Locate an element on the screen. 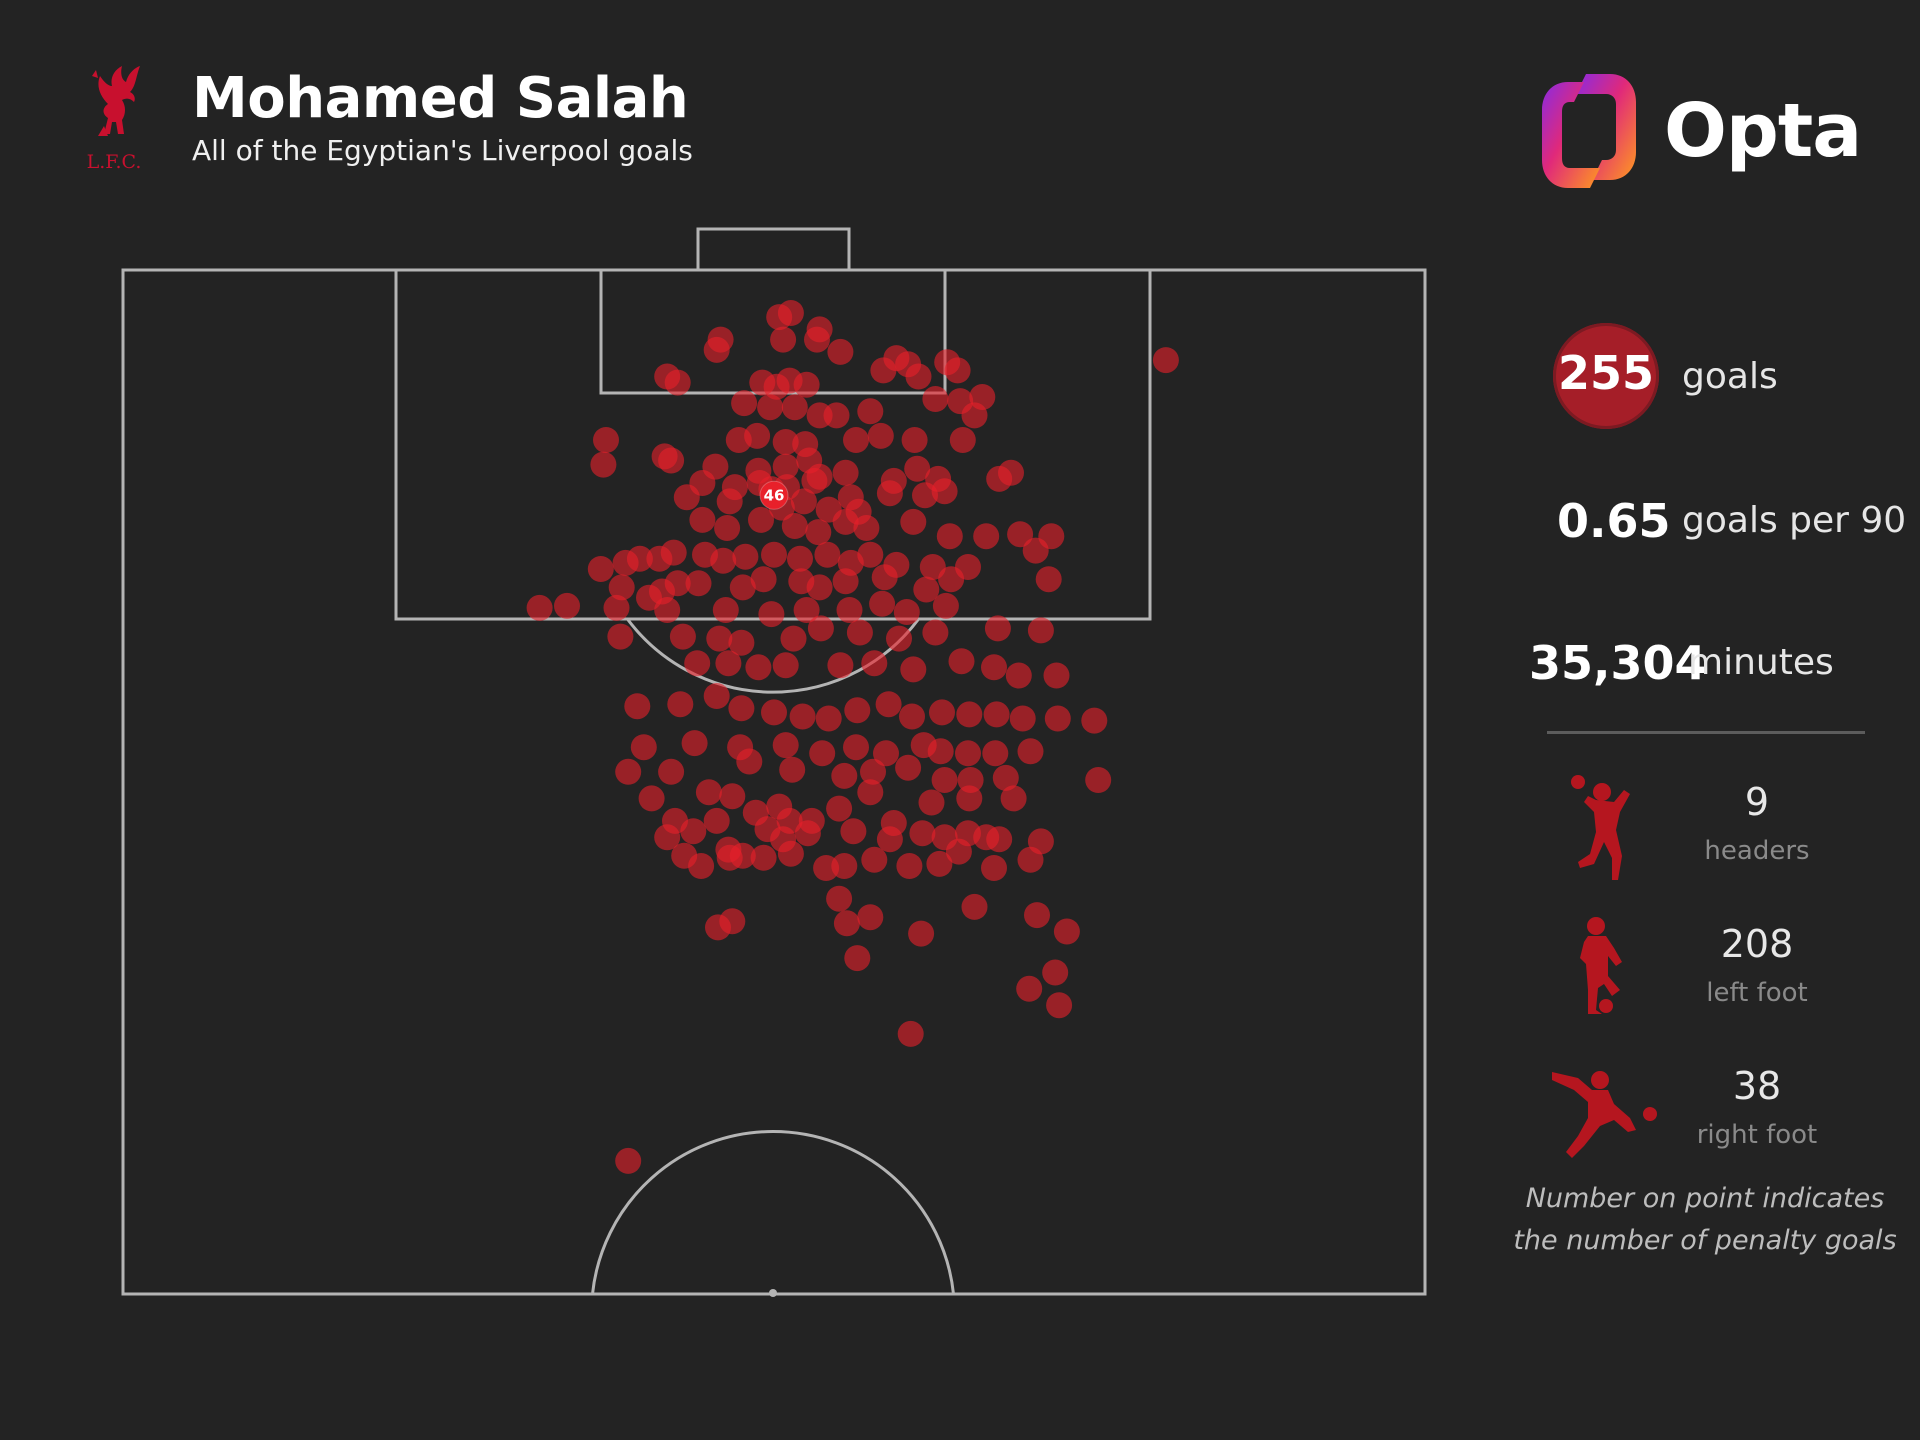 Image resolution: width=1920 pixels, height=1440 pixels. goals-label: goals is located at coordinates (1730, 376).